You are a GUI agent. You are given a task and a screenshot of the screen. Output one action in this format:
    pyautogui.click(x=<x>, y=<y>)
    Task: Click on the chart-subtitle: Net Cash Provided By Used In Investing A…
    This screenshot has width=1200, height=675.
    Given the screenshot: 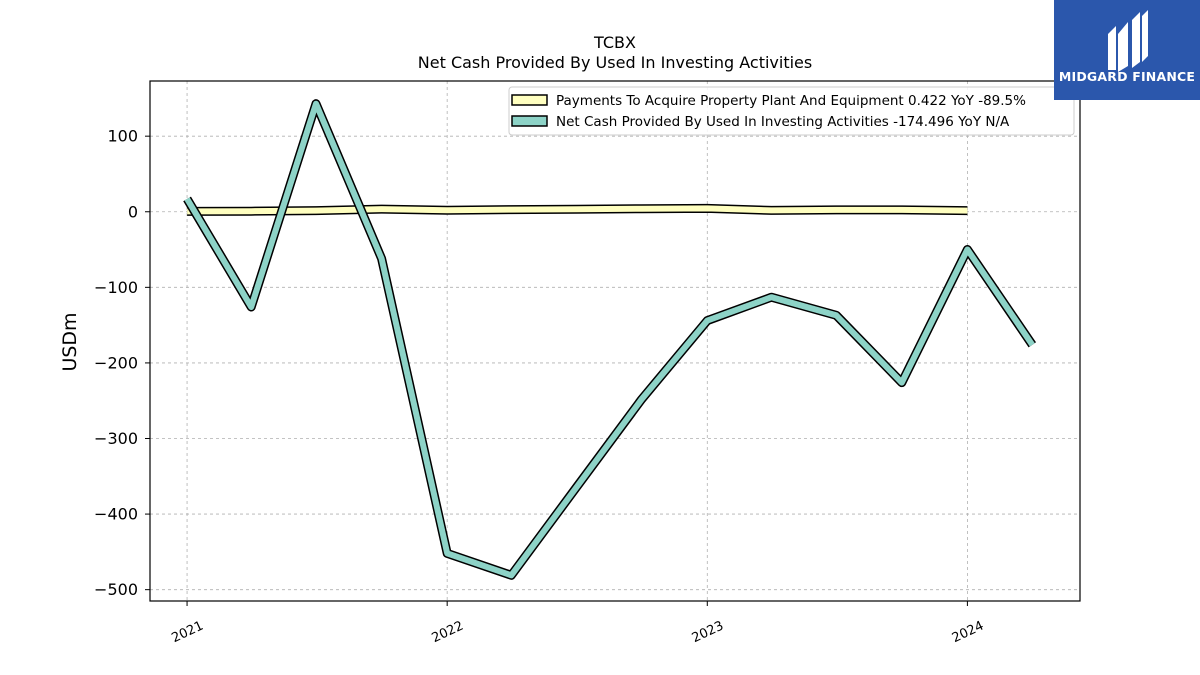 What is the action you would take?
    pyautogui.click(x=615, y=62)
    